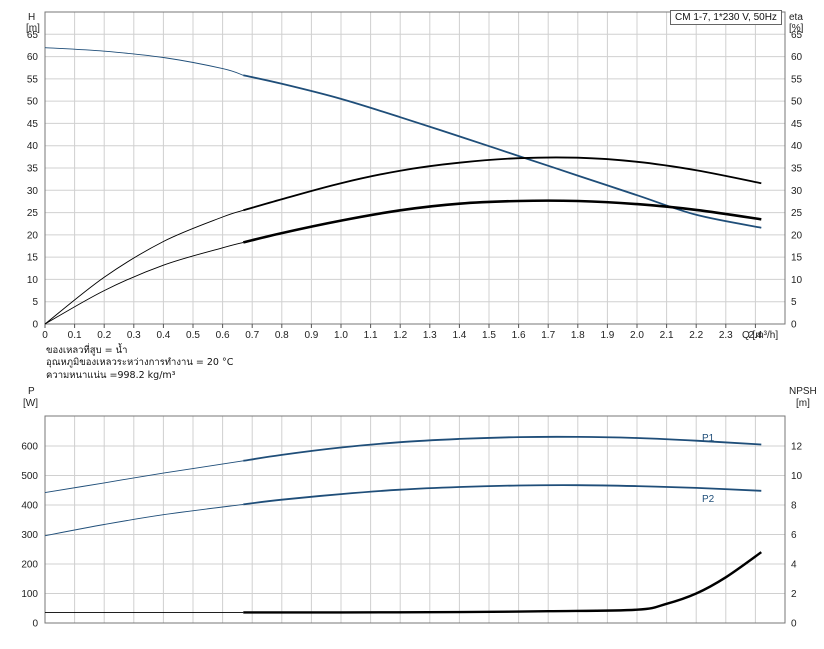  What do you see at coordinates (794, 302) in the screenshot?
I see `y-tick-label-right: 5` at bounding box center [794, 302].